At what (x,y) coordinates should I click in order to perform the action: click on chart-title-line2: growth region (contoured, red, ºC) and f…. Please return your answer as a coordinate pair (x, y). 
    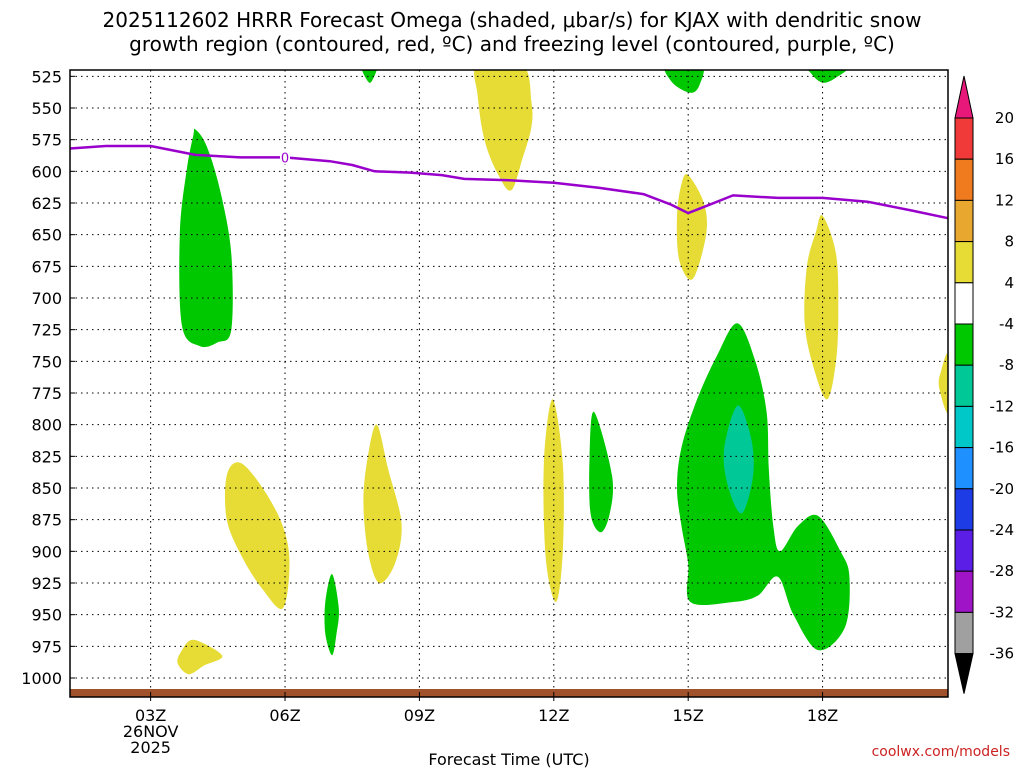
    Looking at the image, I should click on (512, 44).